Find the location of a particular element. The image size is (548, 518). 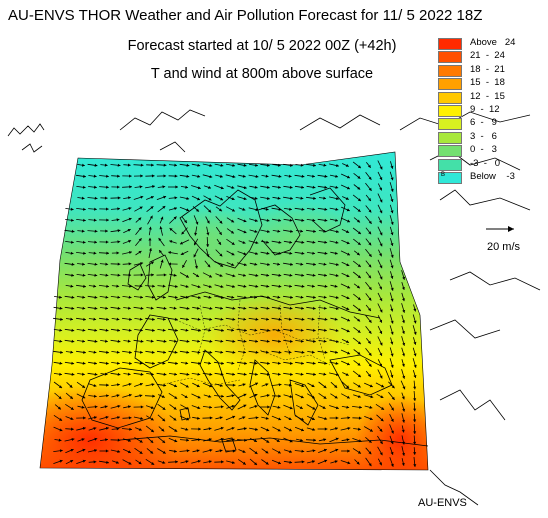

legend-item: 12 - 15 is located at coordinates (488, 97).